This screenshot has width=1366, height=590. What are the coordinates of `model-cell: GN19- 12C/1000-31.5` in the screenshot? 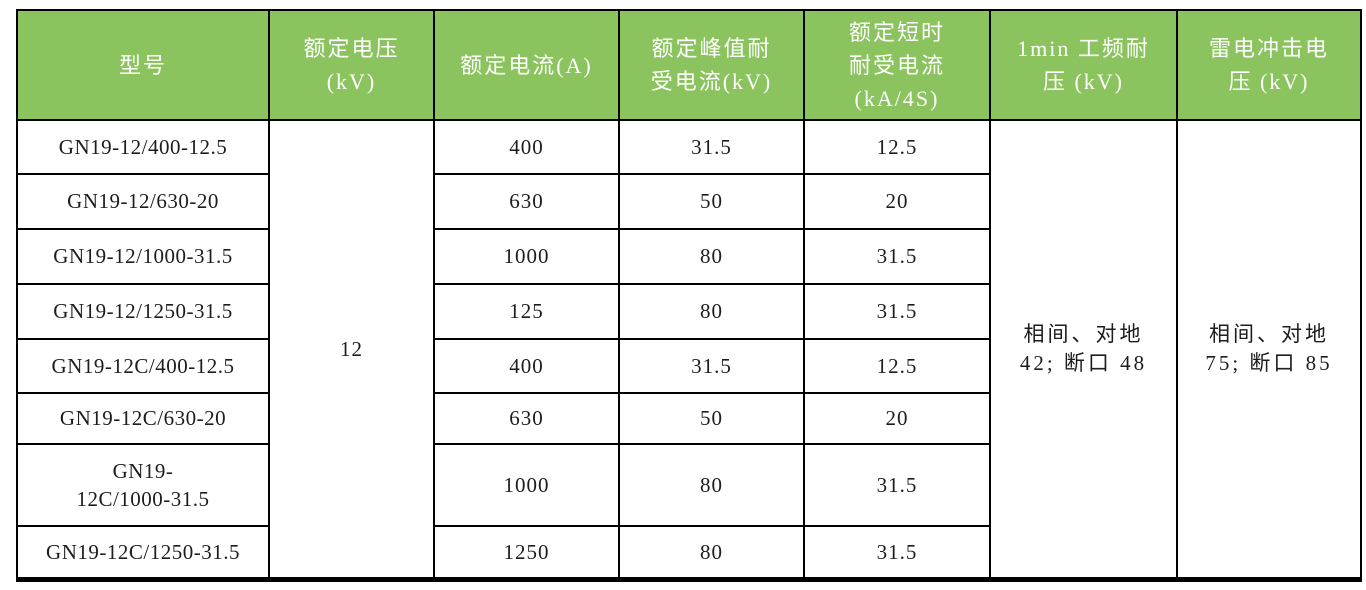 It's located at (143, 485).